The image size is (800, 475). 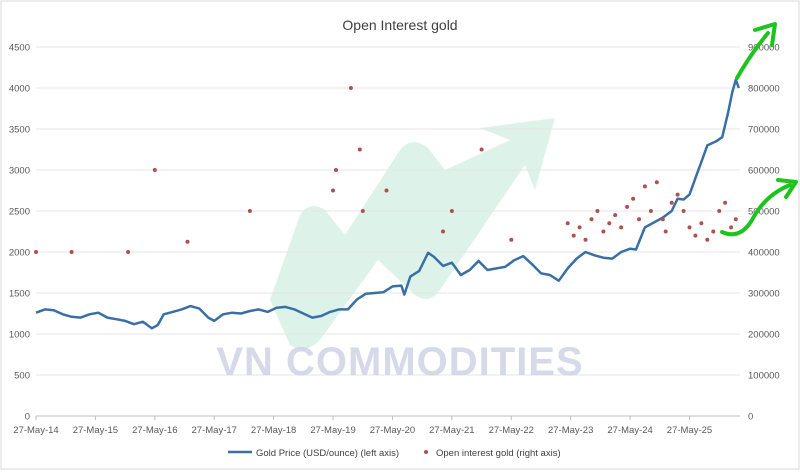 What do you see at coordinates (451, 430) in the screenshot?
I see `x-tick-label: 27-May-21` at bounding box center [451, 430].